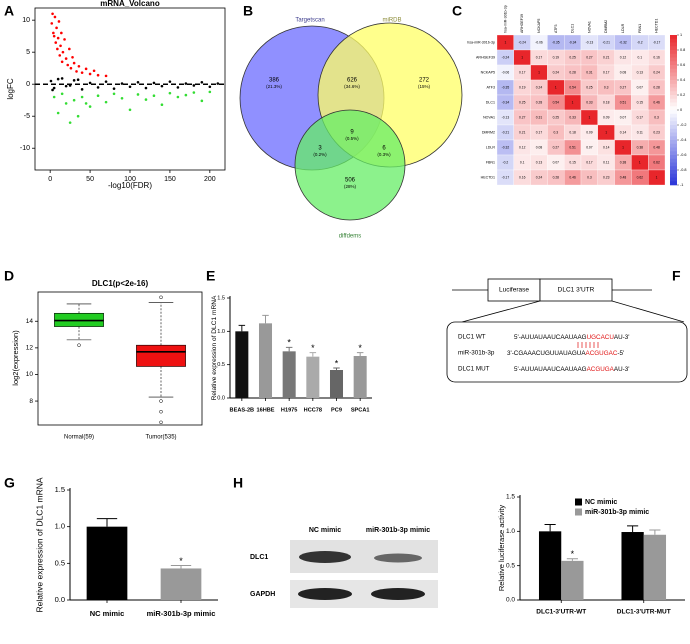 The width and height of the screenshot is (690, 644). Describe the element at coordinates (274, 81) in the screenshot. I see `region-count: 386` at that location.